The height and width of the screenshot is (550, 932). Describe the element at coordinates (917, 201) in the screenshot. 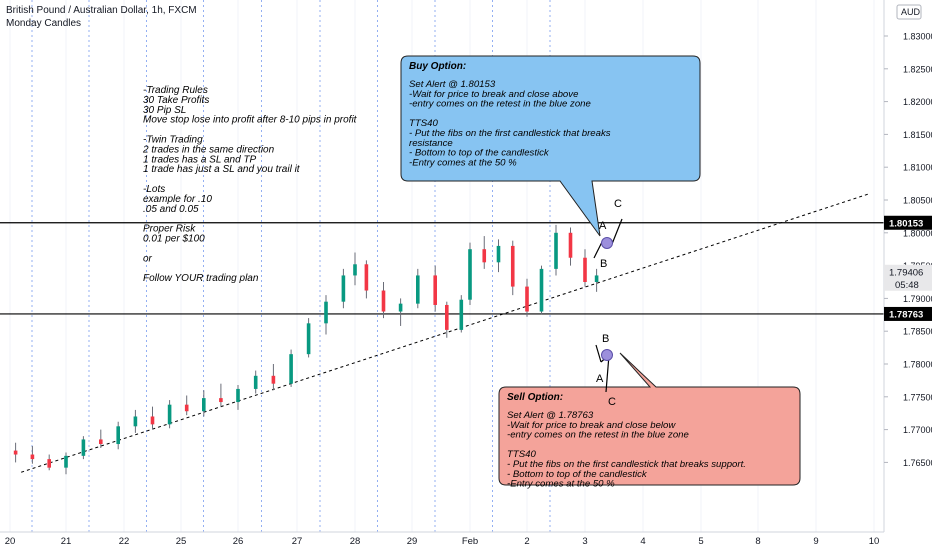

I see `price-tick-label: 1.80500` at that location.